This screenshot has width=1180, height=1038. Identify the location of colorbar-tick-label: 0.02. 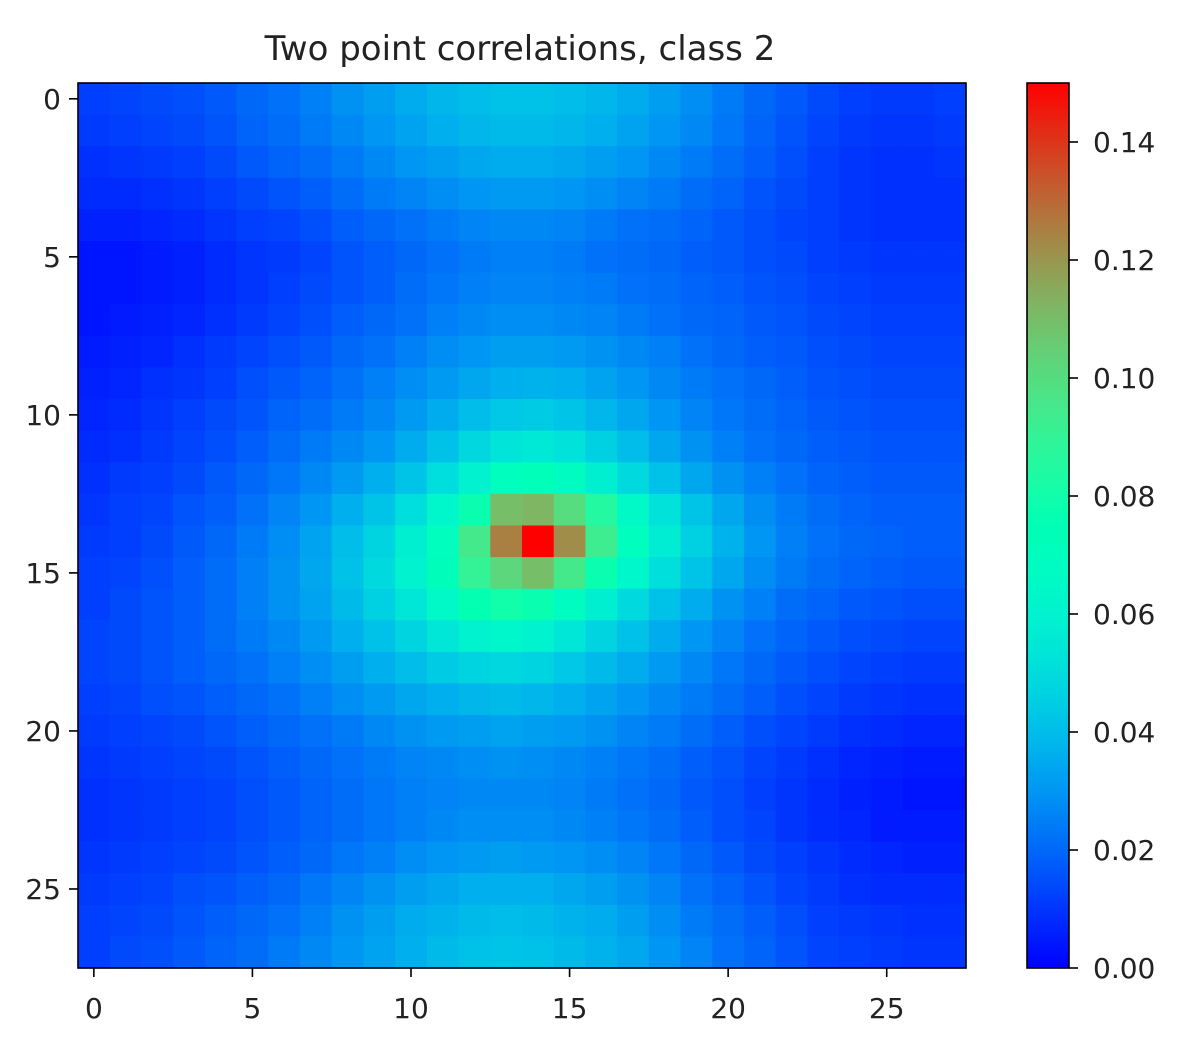
(1124, 850).